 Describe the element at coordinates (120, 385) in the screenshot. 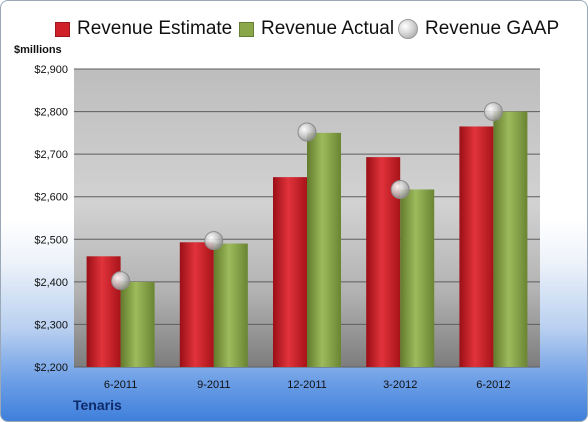

I see `x-tick-label: 6-2011` at that location.